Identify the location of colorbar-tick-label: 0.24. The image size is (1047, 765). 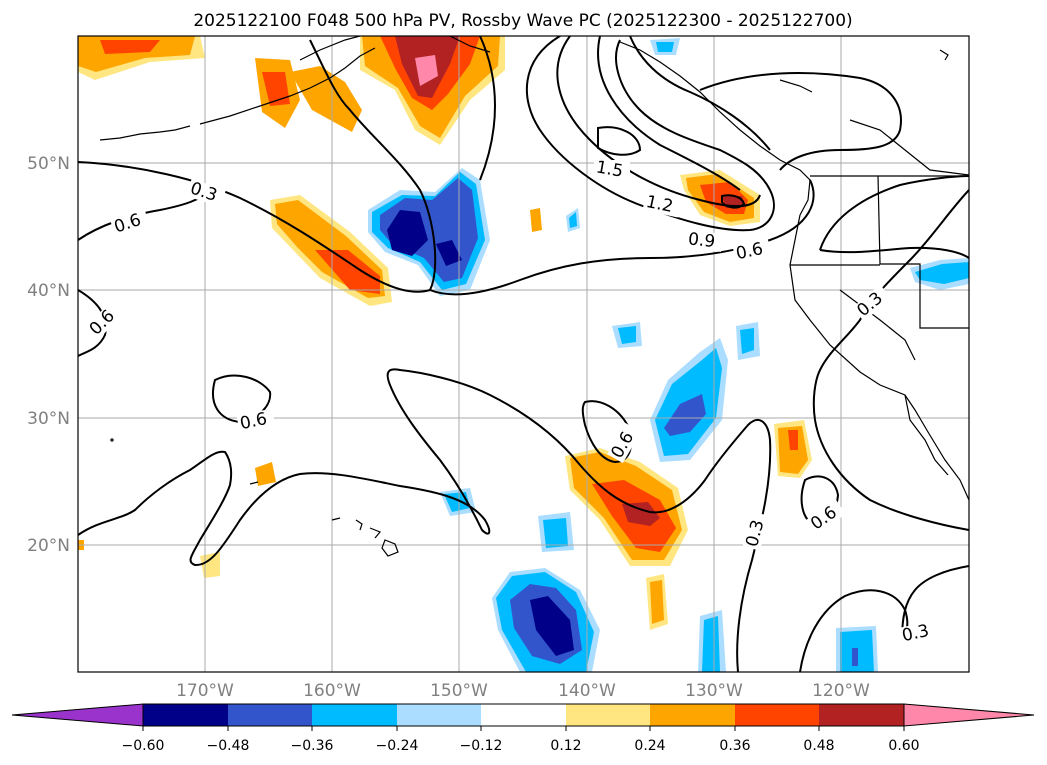
(649, 746).